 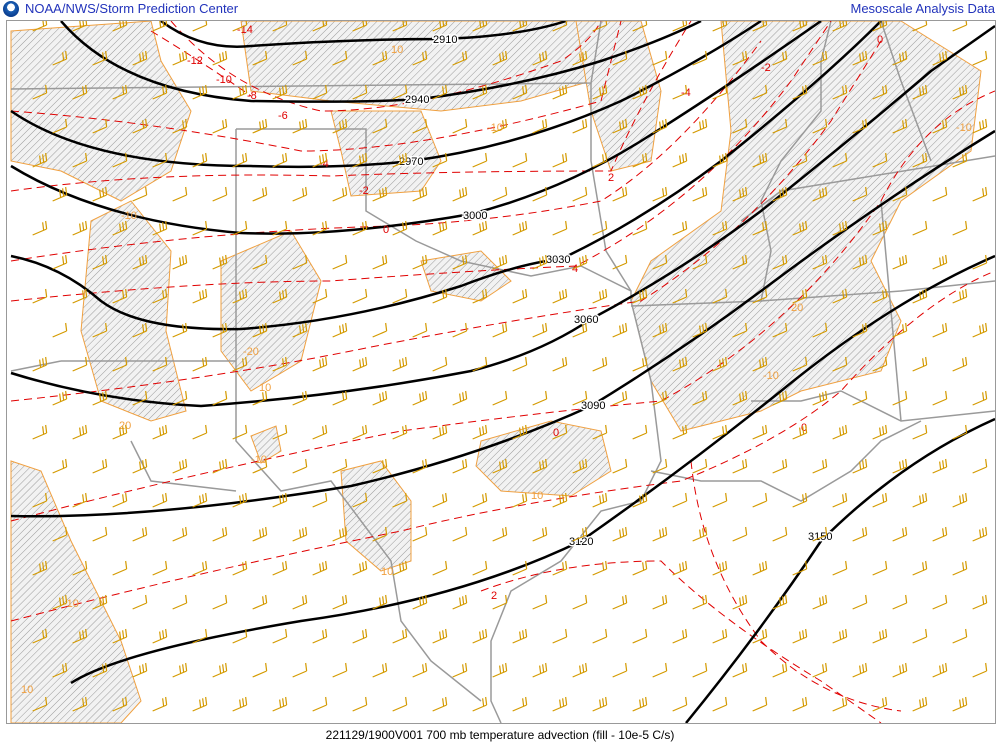 I want to click on mesoscale-analysis-link: Mesoscale Analysis Data, so click(x=922, y=8).